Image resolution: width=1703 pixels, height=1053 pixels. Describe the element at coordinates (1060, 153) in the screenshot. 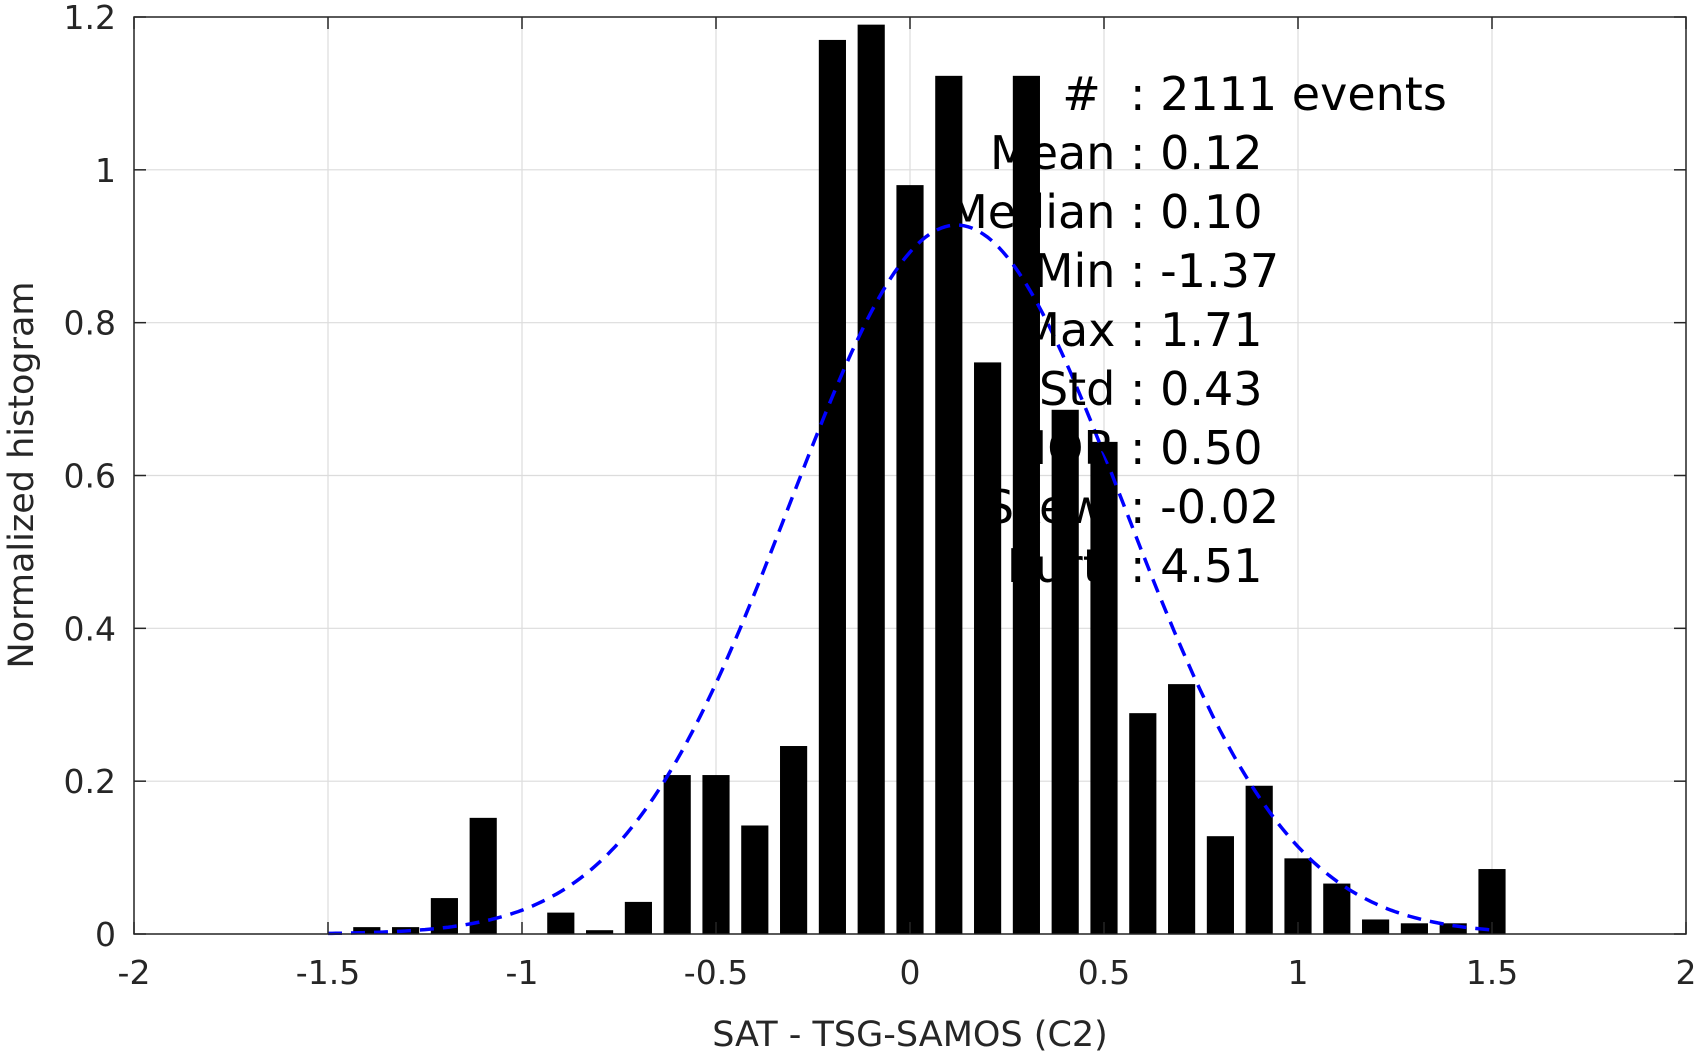

I see `stat-label: Mean` at that location.